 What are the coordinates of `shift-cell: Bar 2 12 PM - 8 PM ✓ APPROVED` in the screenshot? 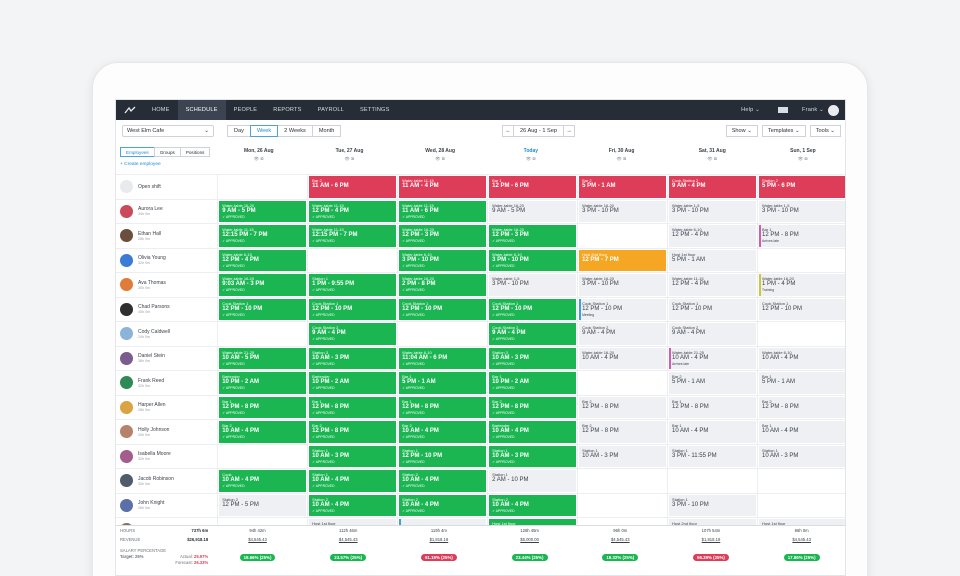 It's located at (352, 431).